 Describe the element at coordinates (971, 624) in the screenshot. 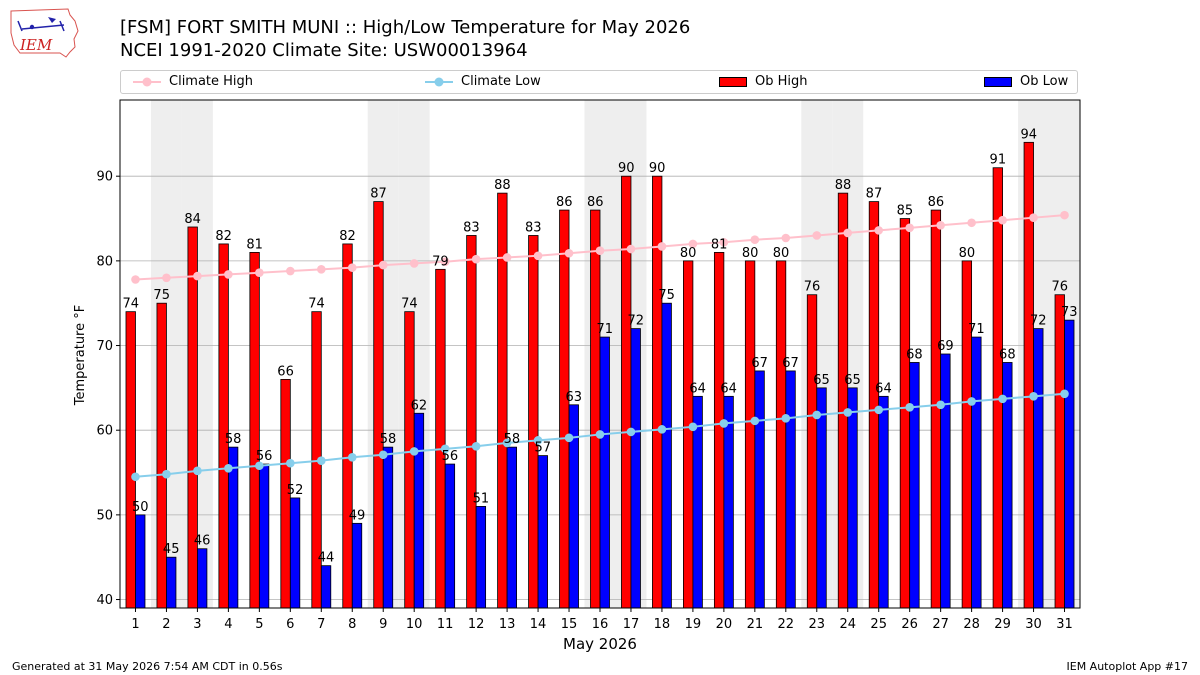

I see `x-tick-label-28: 28` at that location.